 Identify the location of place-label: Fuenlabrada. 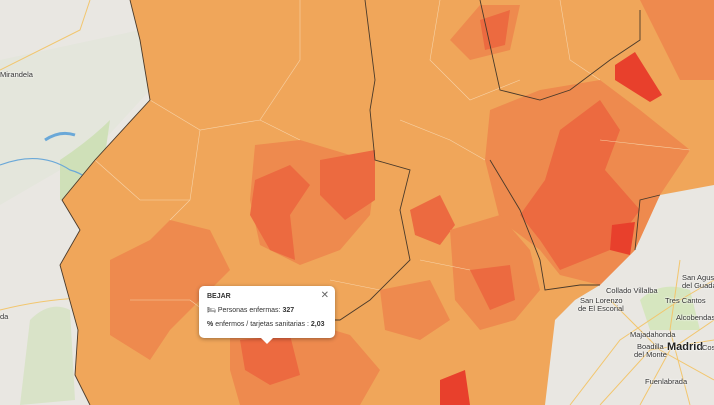
(666, 381).